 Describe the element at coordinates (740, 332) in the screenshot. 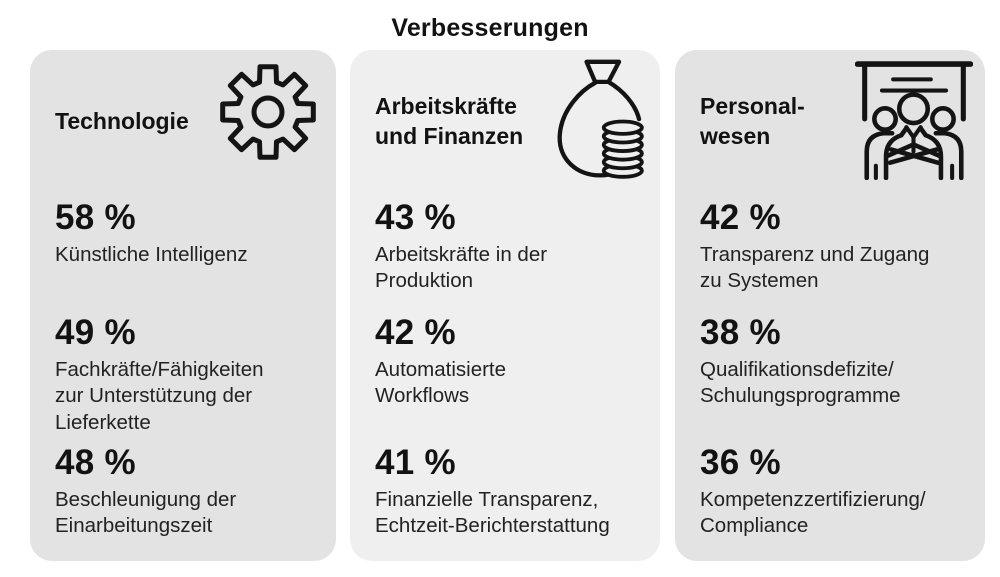

I see `stat-value: 38 %` at that location.